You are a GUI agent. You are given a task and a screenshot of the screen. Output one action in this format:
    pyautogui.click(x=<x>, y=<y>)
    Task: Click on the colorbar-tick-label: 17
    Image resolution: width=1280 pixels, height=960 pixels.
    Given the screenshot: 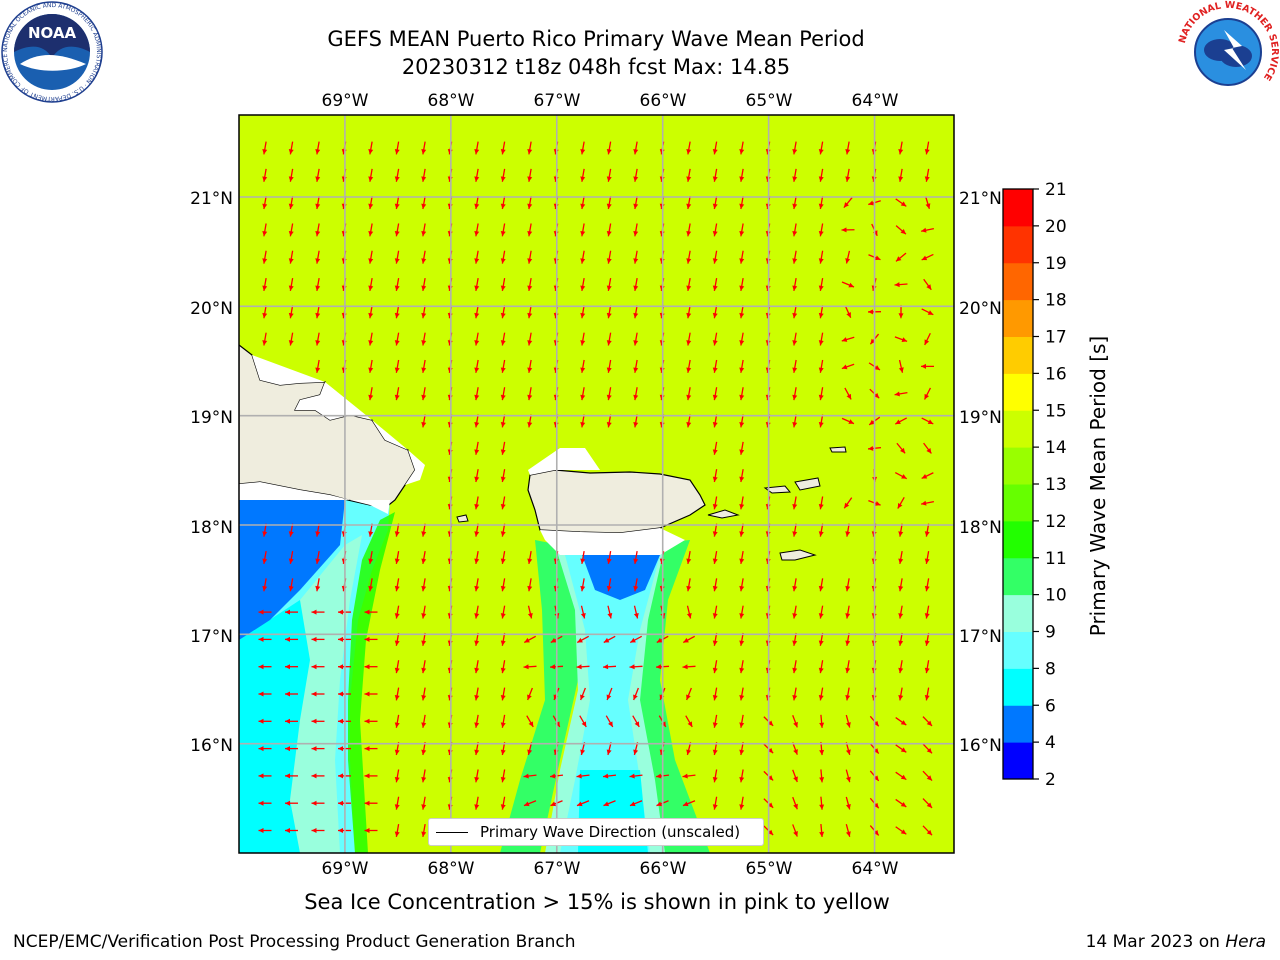 What is the action you would take?
    pyautogui.click(x=1056, y=338)
    